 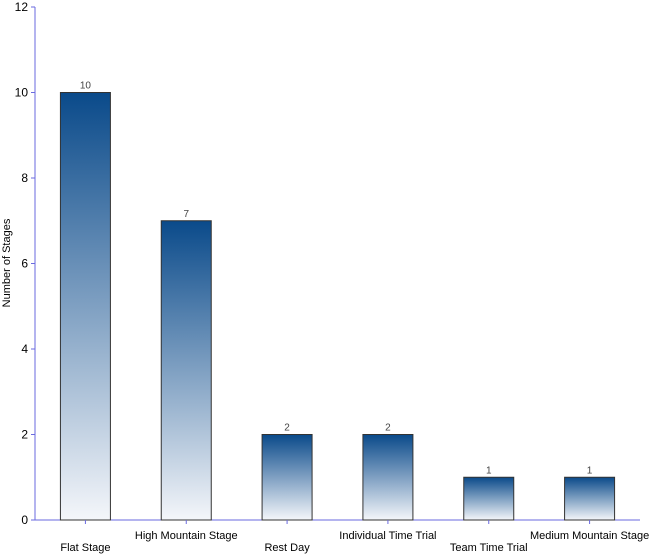 What do you see at coordinates (590, 498) in the screenshot?
I see `bar-medium-mountain-stage` at bounding box center [590, 498].